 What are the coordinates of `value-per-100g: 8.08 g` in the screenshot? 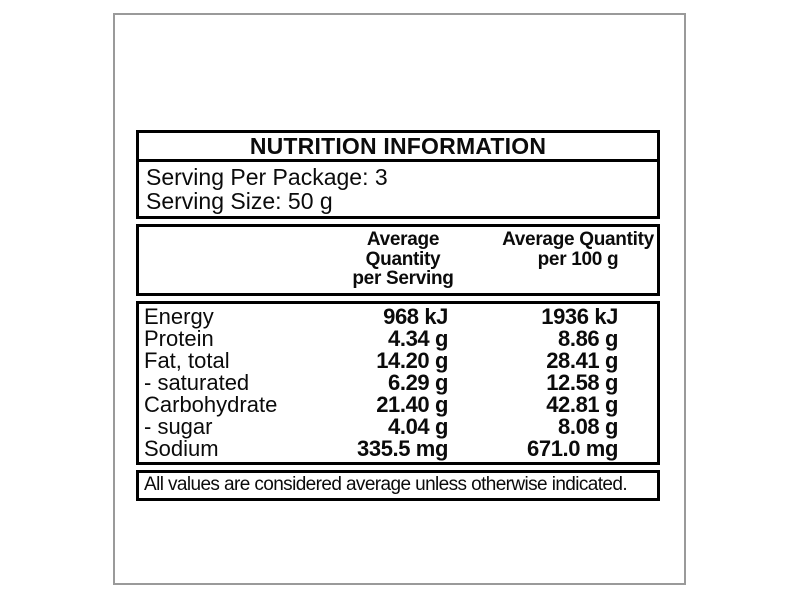 It's located at (588, 426).